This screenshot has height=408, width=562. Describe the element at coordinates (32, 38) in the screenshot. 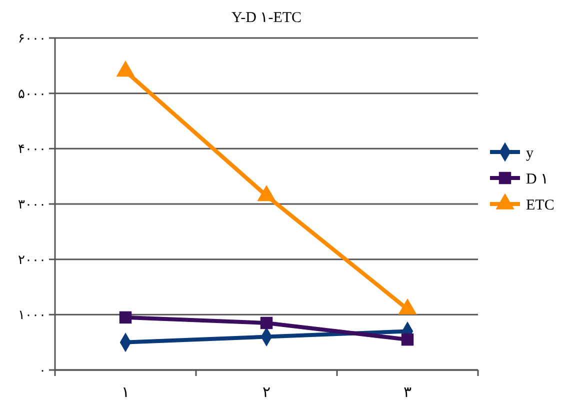

I see `y-tick-label: ۶۰۰۰` at that location.